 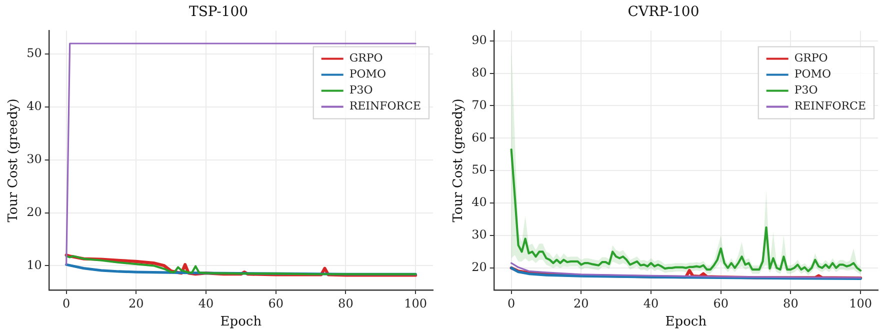 What do you see at coordinates (664, 12) in the screenshot?
I see `chart-title: CVRP-100` at bounding box center [664, 12].